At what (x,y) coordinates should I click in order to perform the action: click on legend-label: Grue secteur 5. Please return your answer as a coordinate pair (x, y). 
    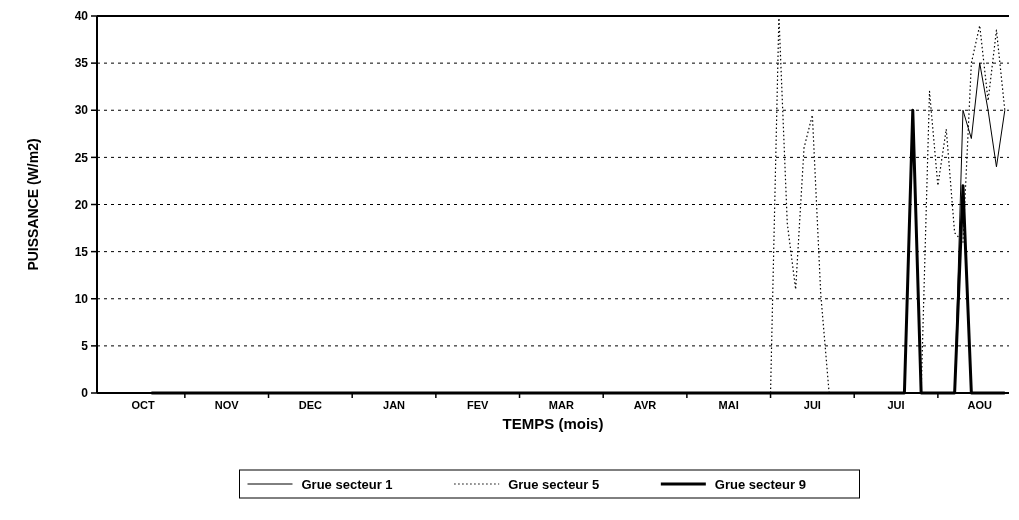
    Looking at the image, I should click on (554, 484).